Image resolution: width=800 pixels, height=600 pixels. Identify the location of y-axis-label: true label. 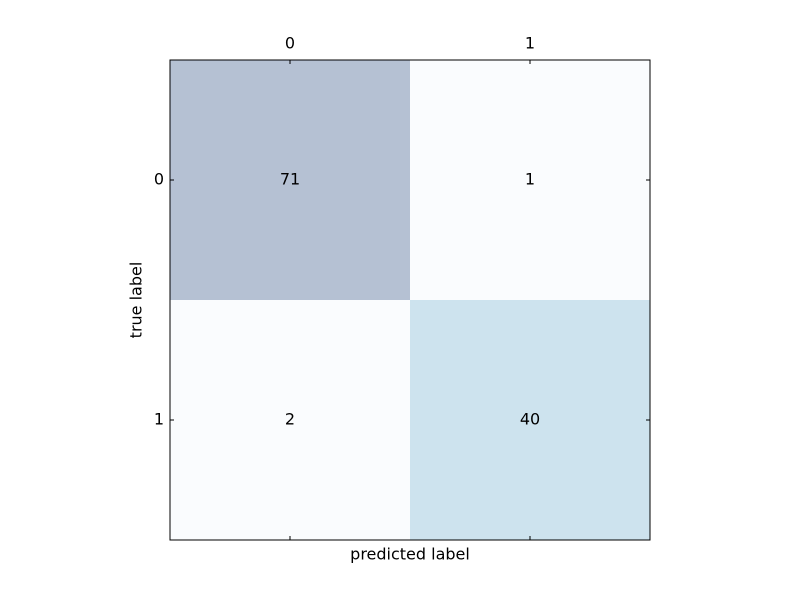
(136, 300).